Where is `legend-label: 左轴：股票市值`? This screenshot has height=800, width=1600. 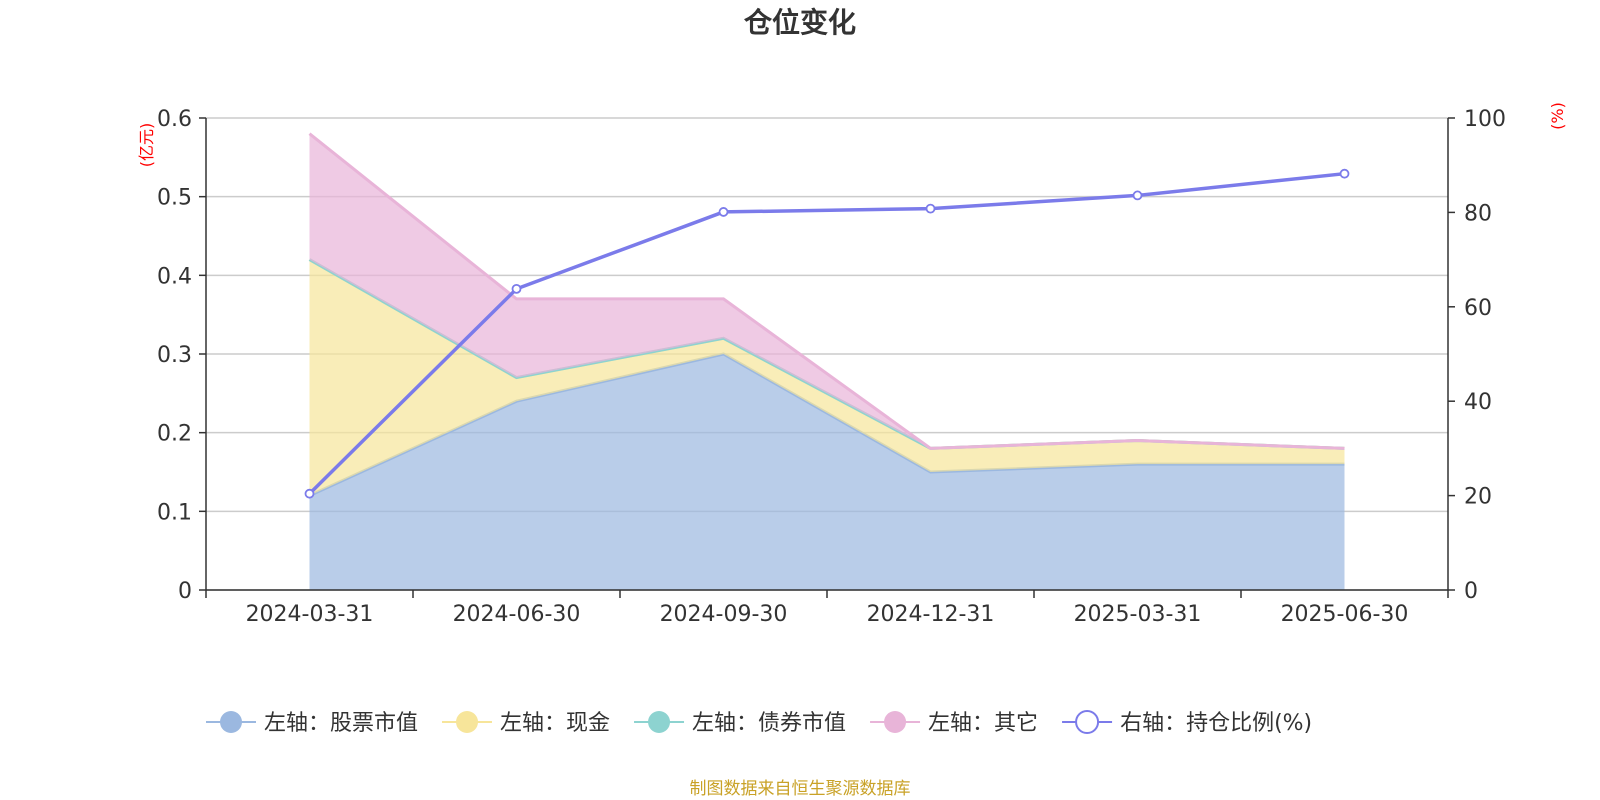 legend-label: 左轴：股票市值 is located at coordinates (341, 723).